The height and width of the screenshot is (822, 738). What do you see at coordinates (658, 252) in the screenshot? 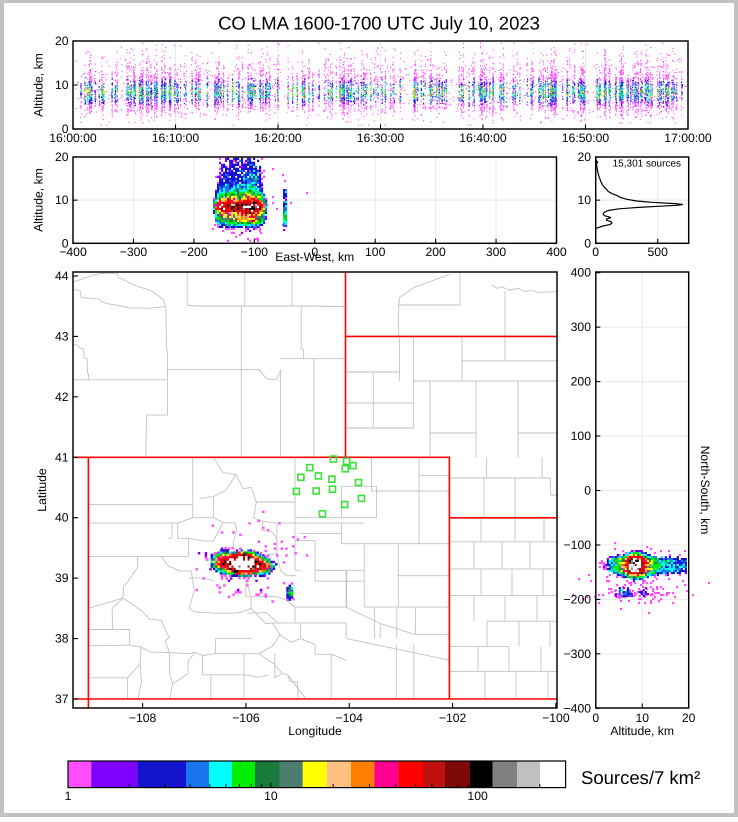
I see `svg-text: 500` at bounding box center [658, 252].